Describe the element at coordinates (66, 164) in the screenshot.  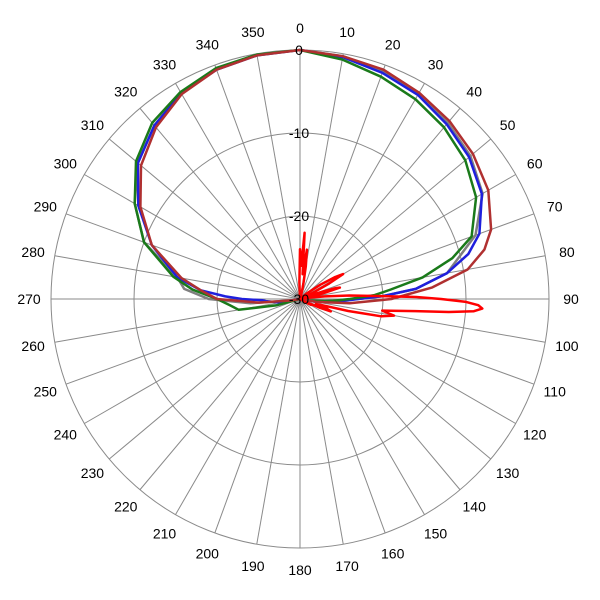
I see `angle-label-300: 300` at that location.